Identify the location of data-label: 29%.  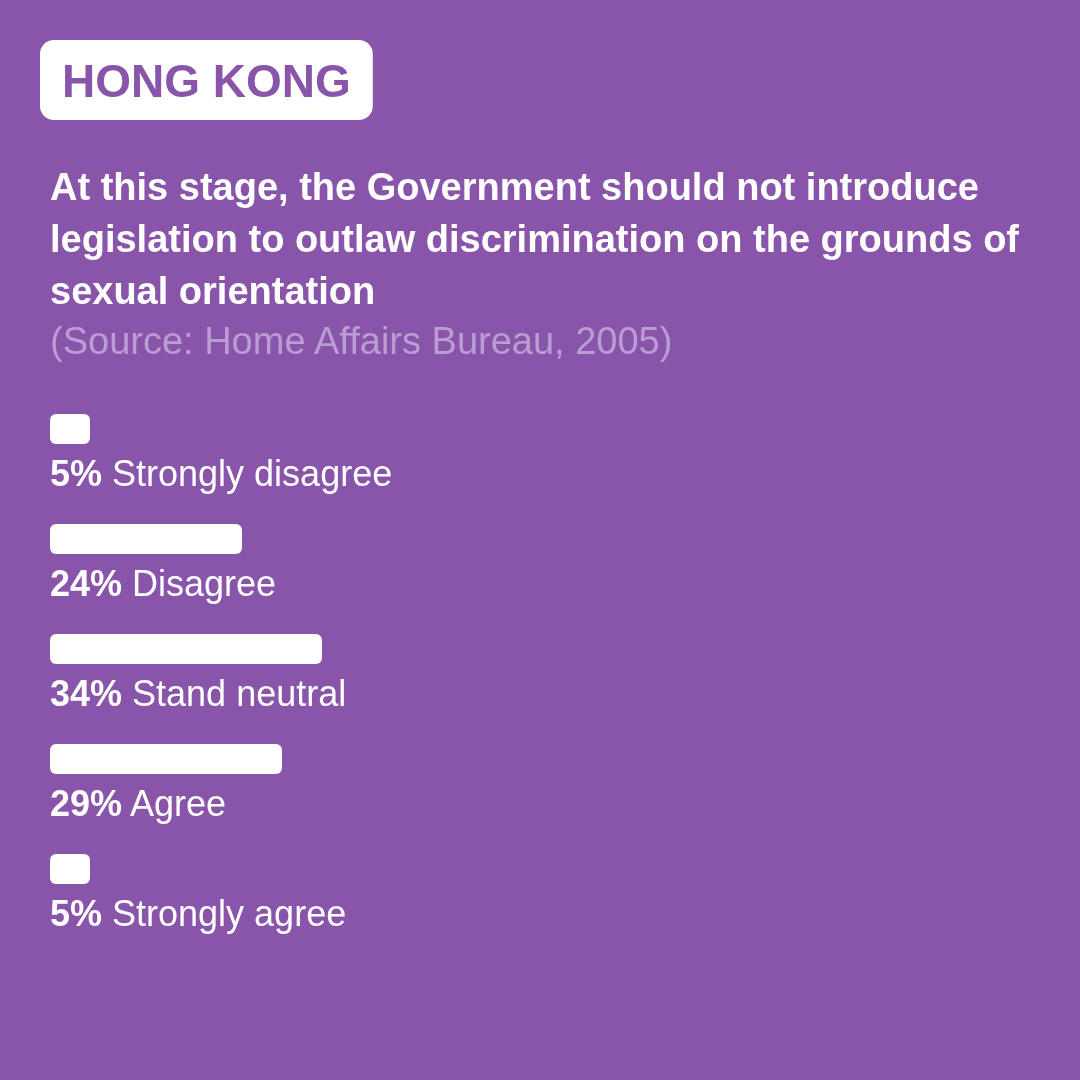
(86, 803).